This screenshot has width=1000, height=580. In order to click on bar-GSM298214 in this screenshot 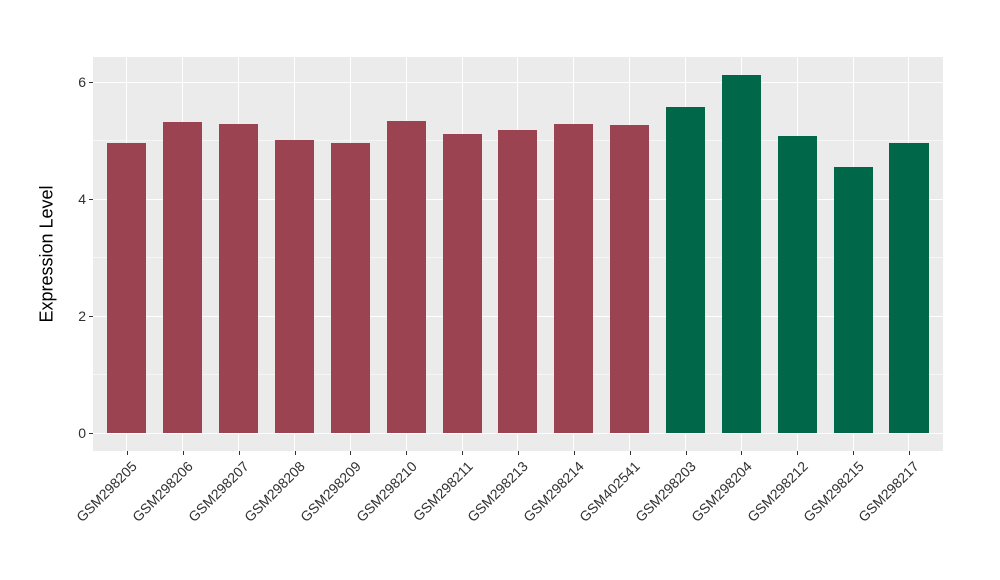, I will do `click(574, 278)`.